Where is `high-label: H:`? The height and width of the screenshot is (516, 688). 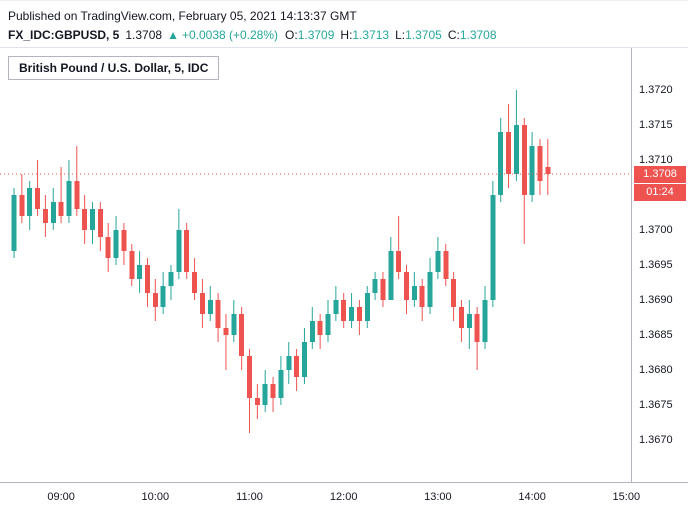
high-label: H: is located at coordinates (346, 35).